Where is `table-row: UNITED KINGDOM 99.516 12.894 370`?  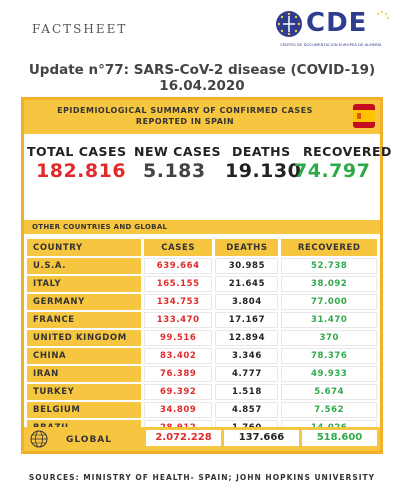
table-row: UNITED KINGDOM 99.516 12.894 370 is located at coordinates (202, 338).